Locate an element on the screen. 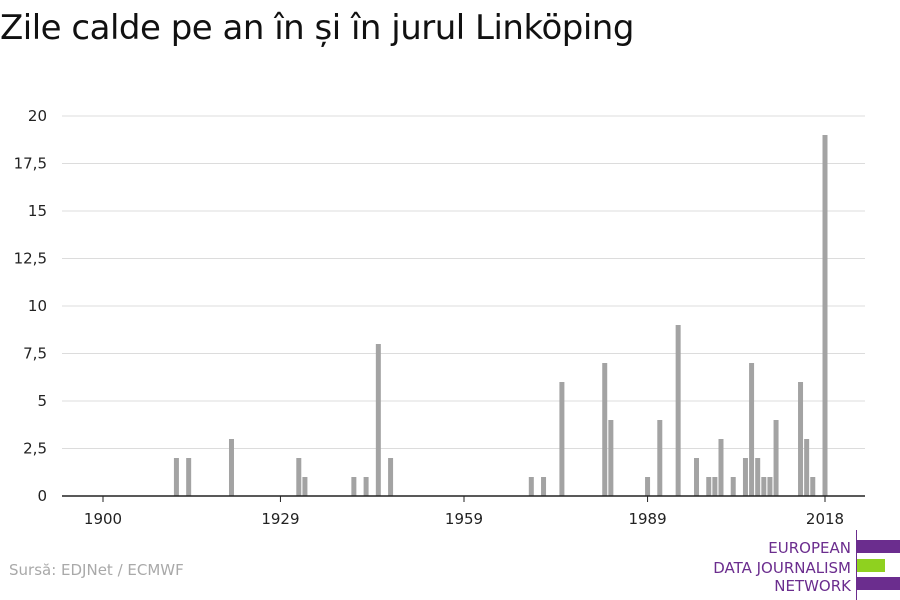  logo-bar-bottom is located at coordinates (878, 583).